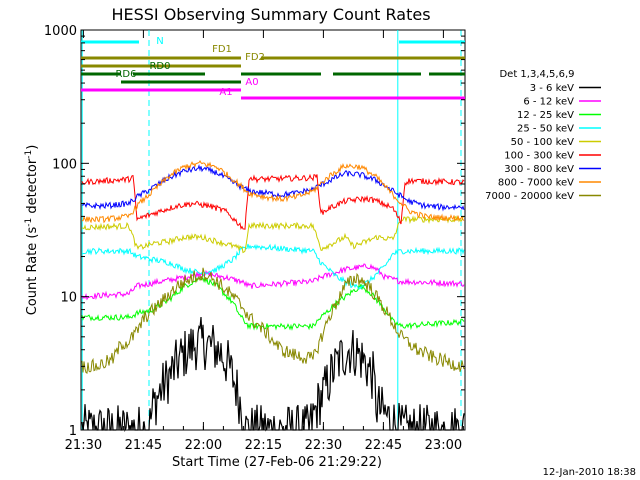 The width and height of the screenshot is (640, 480). I want to click on chart-title: HESSI Observing Summary Count Rates, so click(270, 14).